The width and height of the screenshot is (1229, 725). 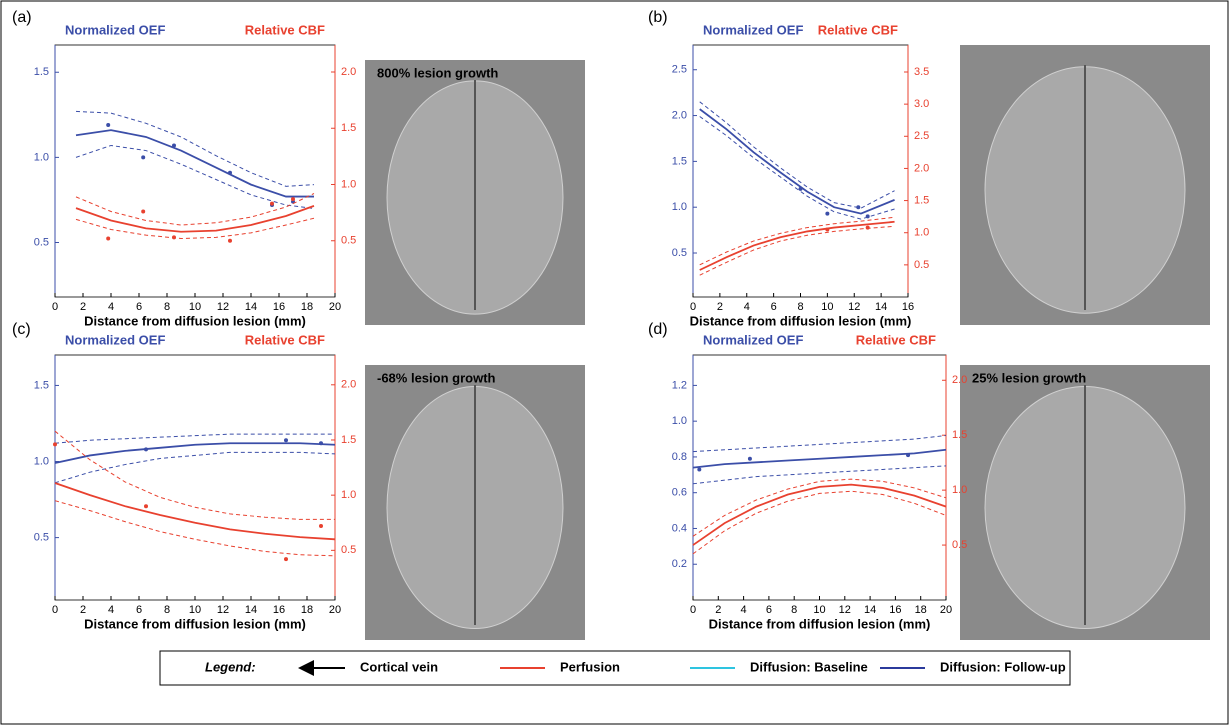 I want to click on y-tick-label: 2.5, so click(x=679, y=70).